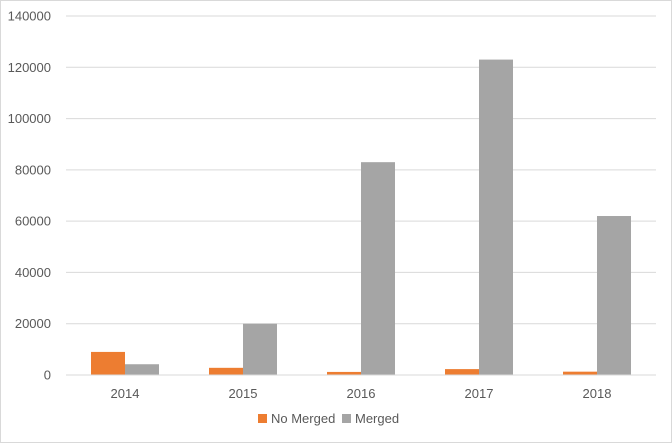  I want to click on legend-label: No Merged, so click(303, 418).